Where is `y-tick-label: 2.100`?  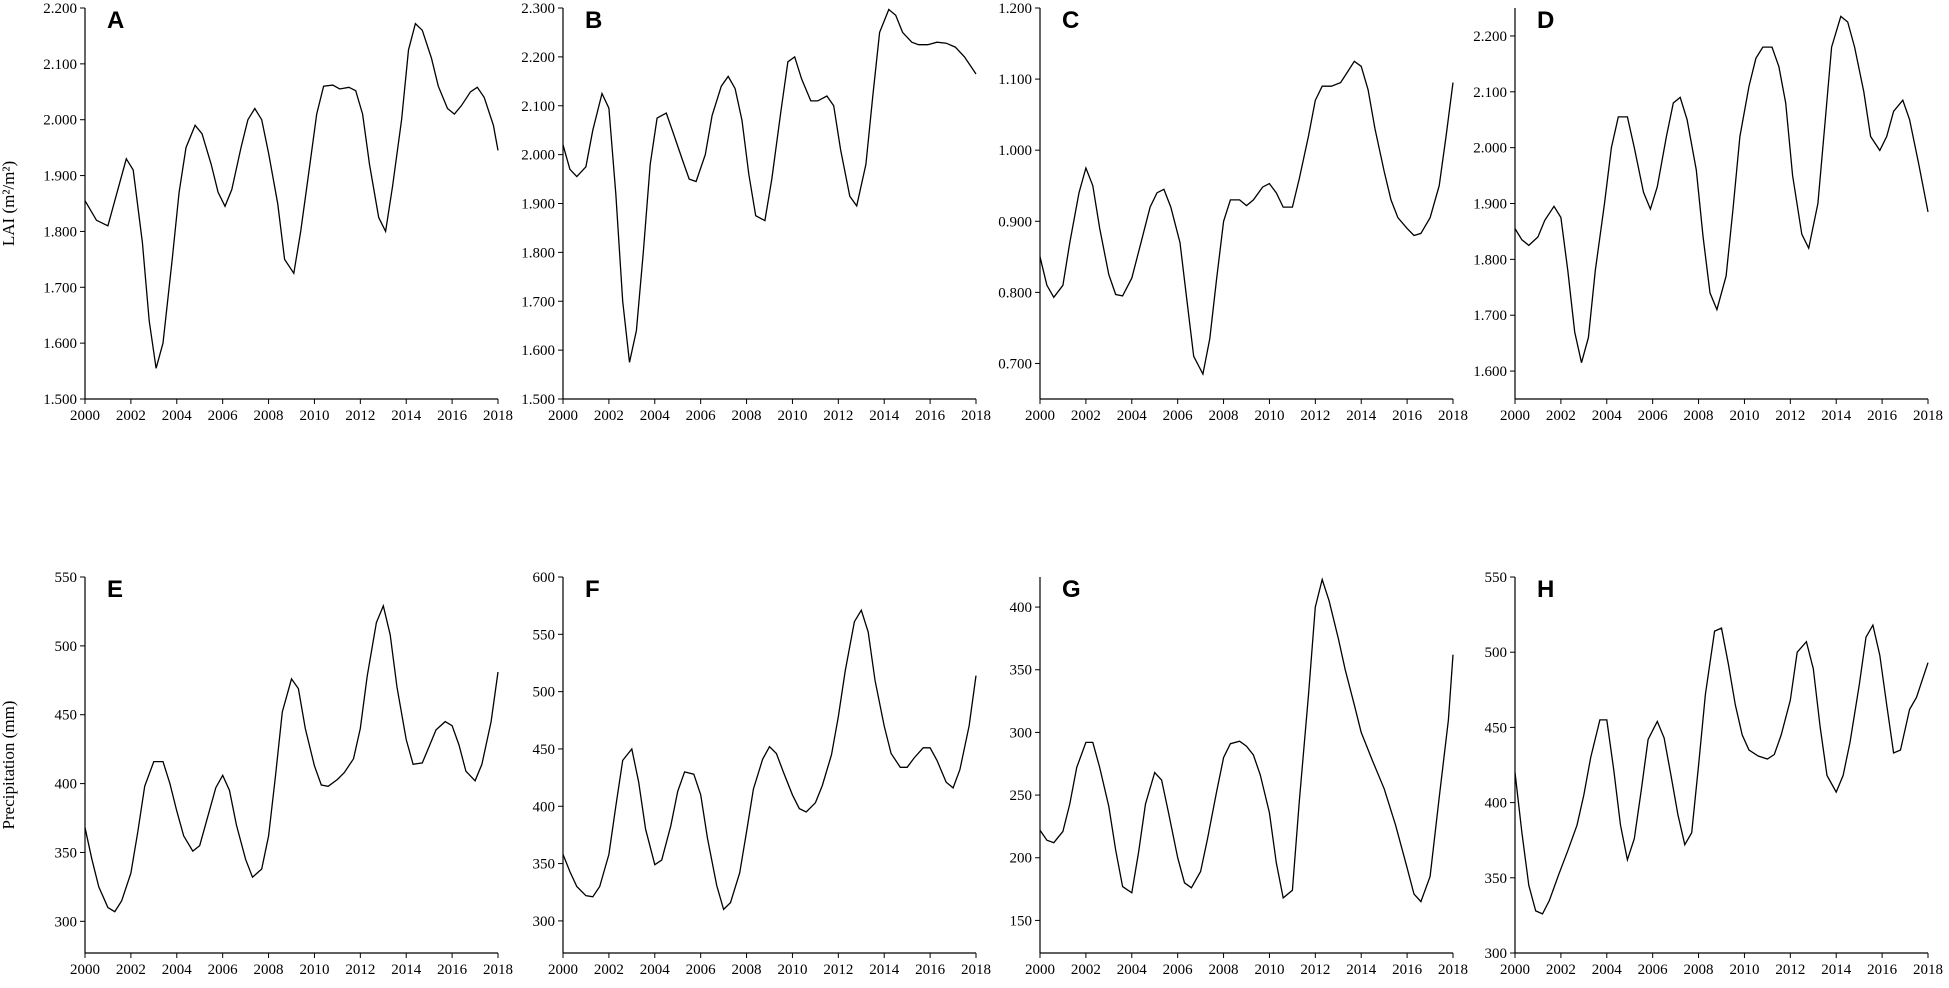
y-tick-label: 2.100 is located at coordinates (60, 65).